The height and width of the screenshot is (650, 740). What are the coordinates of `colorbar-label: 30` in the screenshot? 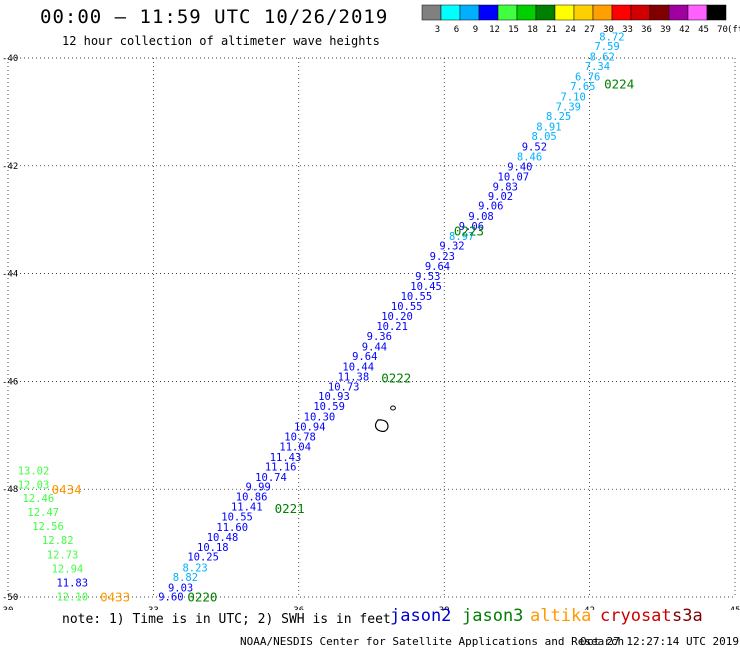 It's located at (608, 30).